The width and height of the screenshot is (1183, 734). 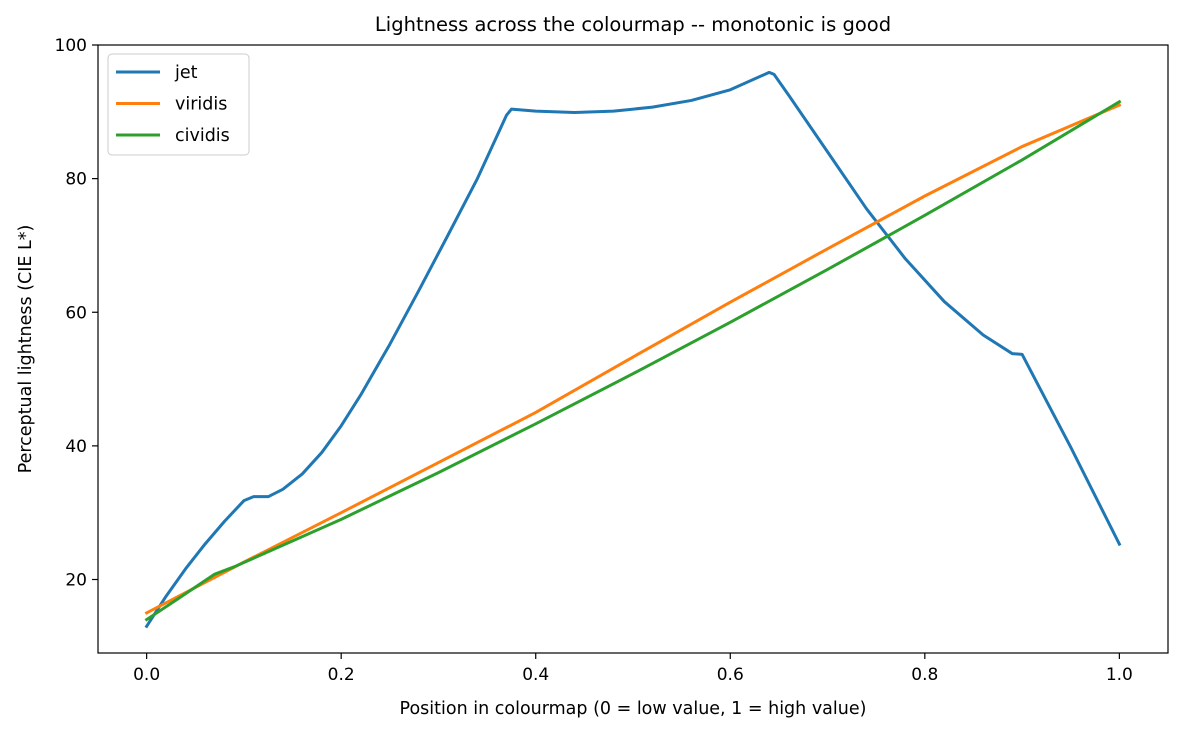 I want to click on y-tick-label: 60, so click(x=76, y=313).